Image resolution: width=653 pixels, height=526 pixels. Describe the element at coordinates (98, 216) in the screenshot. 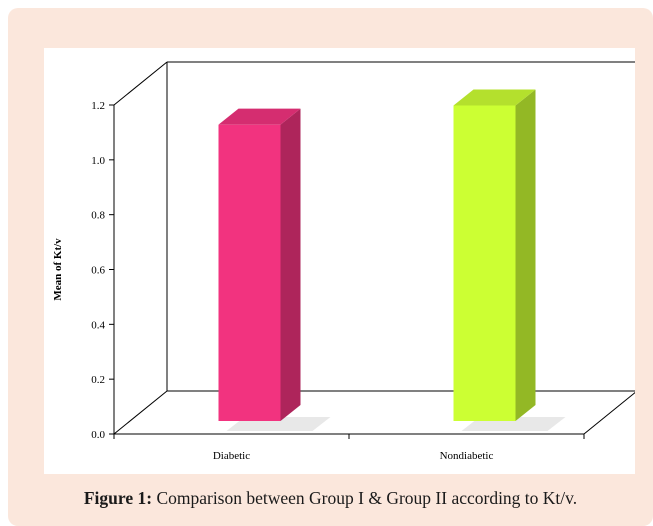

I see `y-tick-label: 0.8` at that location.